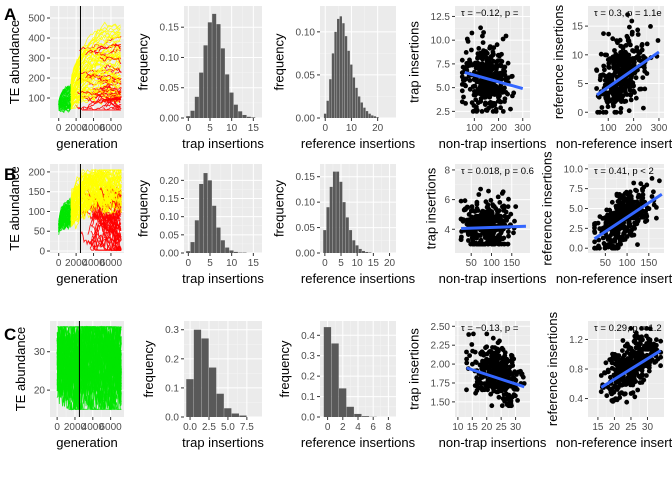 This screenshot has height=480, width=672. Describe the element at coordinates (443, 64) in the screenshot. I see `y-tick-label: 7.5` at that location.